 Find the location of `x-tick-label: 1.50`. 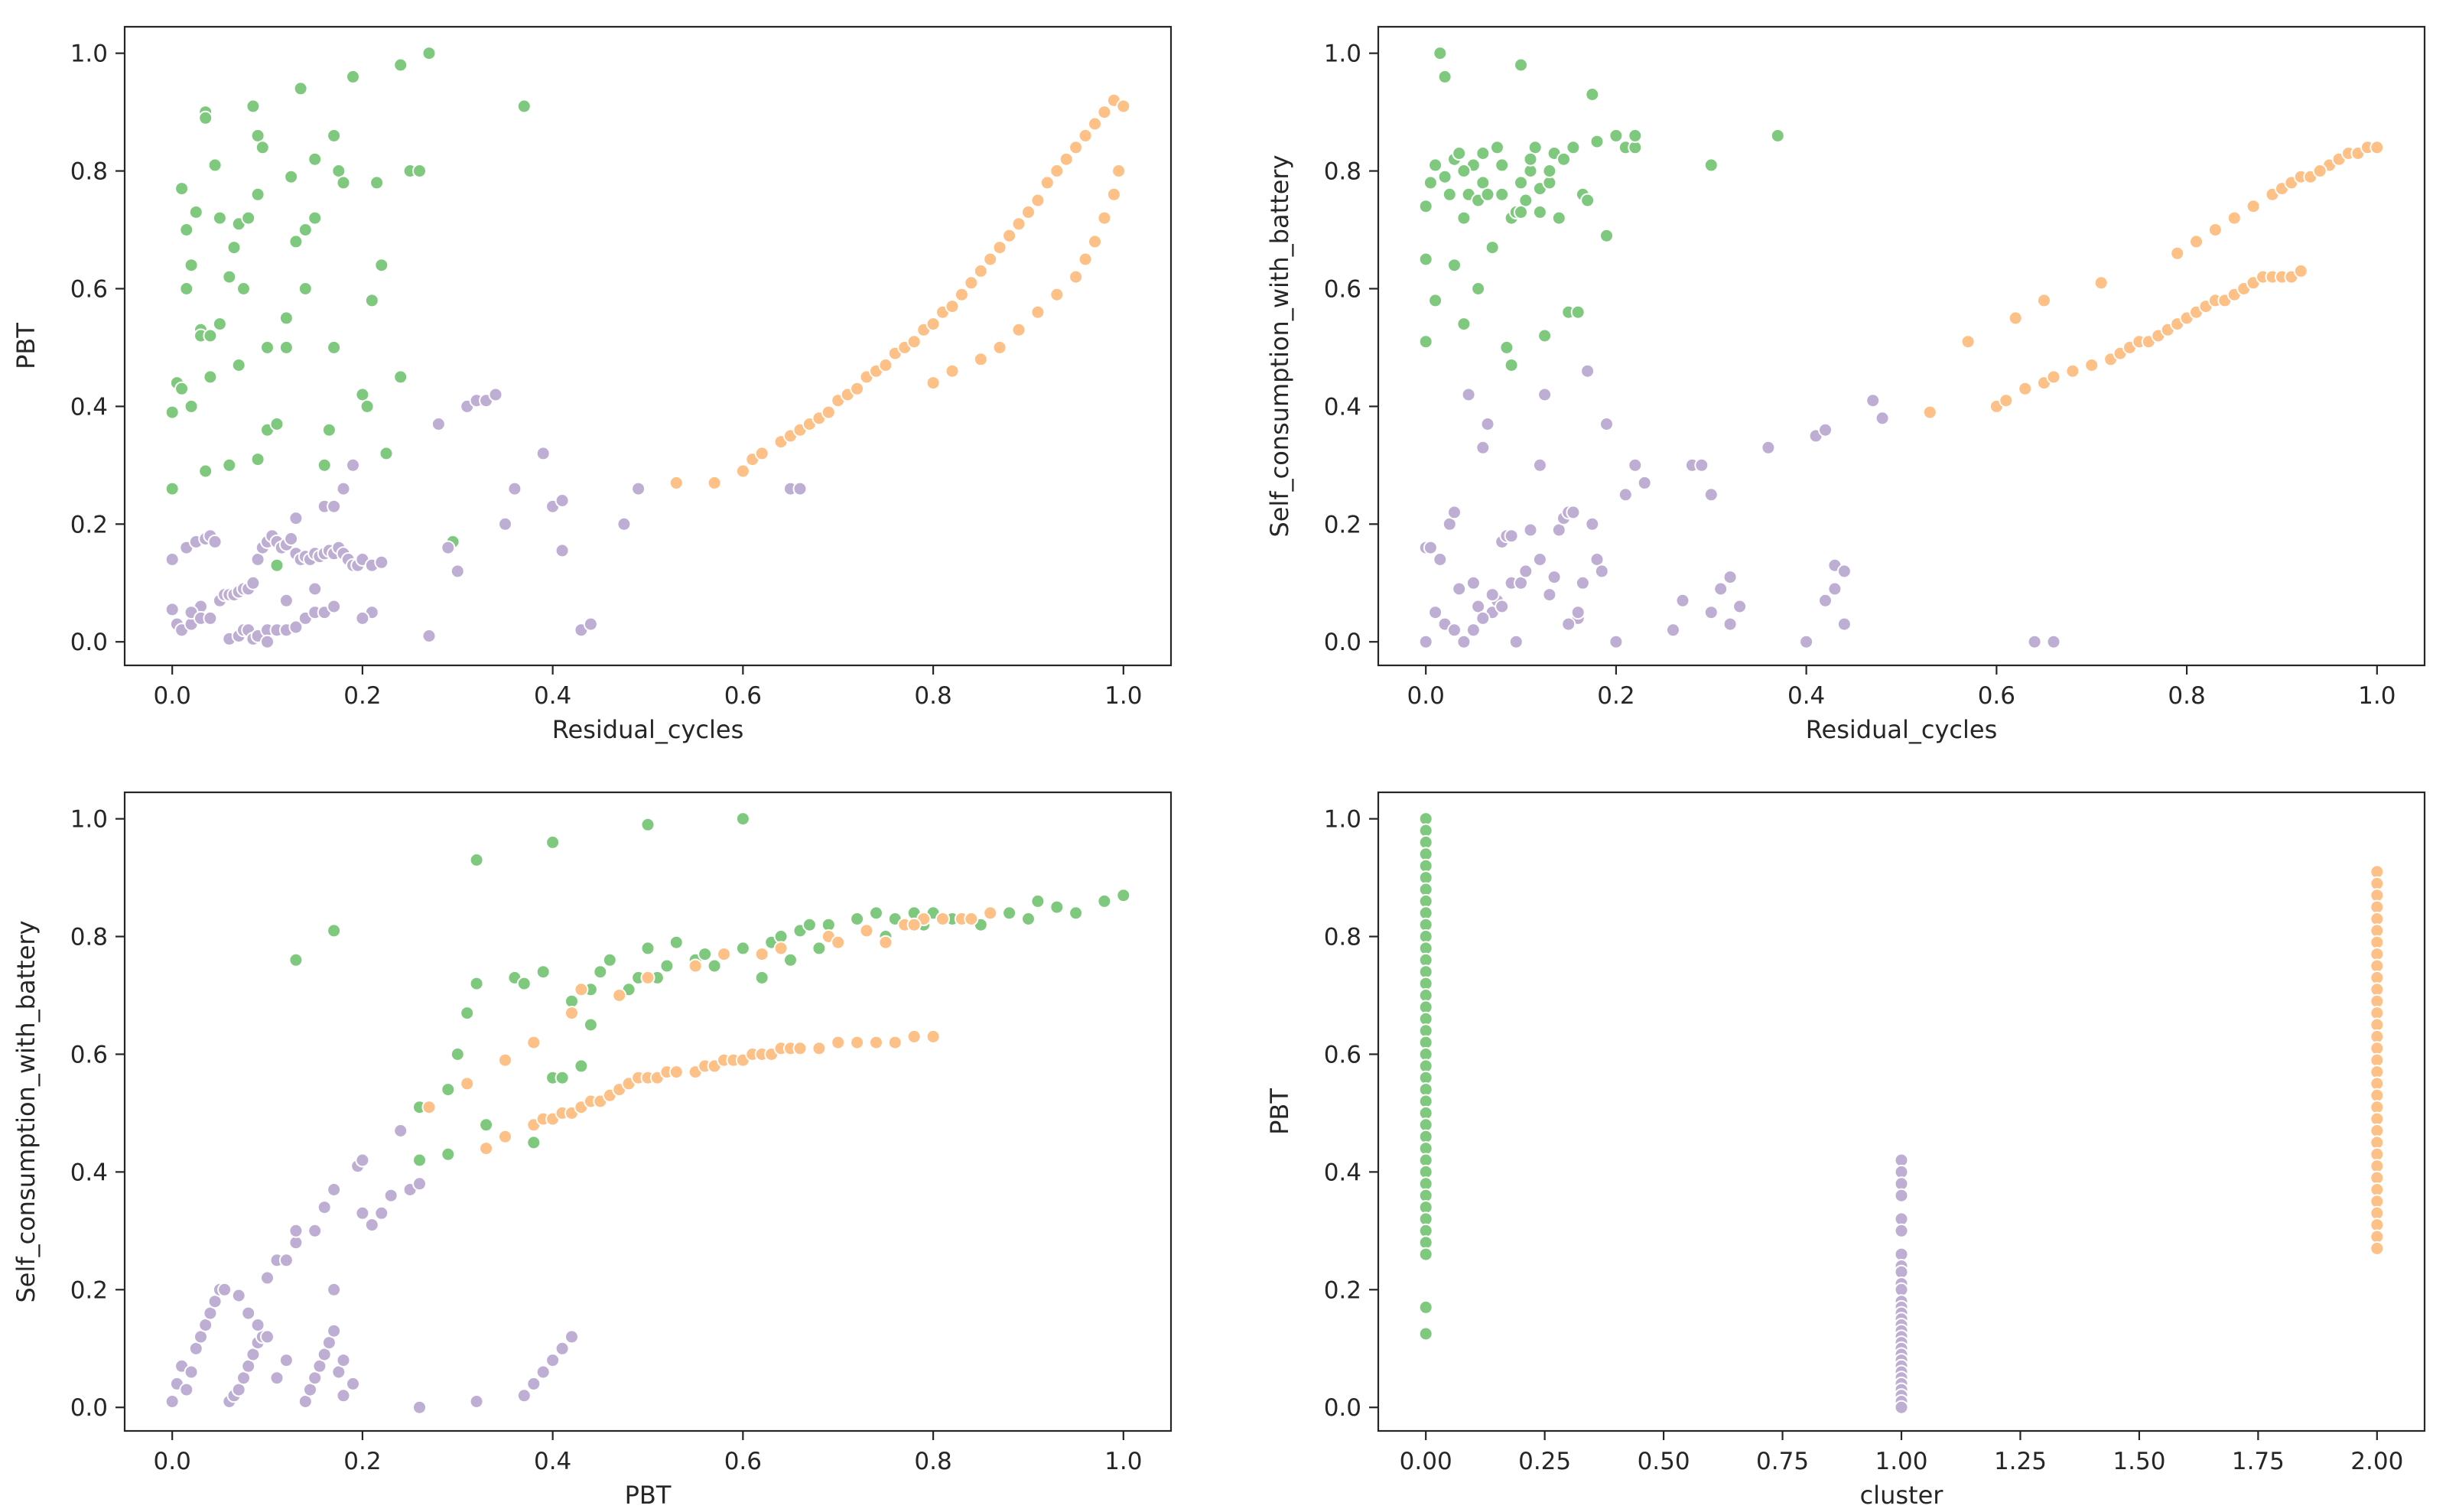

x-tick-label: 1.50 is located at coordinates (2139, 1461).